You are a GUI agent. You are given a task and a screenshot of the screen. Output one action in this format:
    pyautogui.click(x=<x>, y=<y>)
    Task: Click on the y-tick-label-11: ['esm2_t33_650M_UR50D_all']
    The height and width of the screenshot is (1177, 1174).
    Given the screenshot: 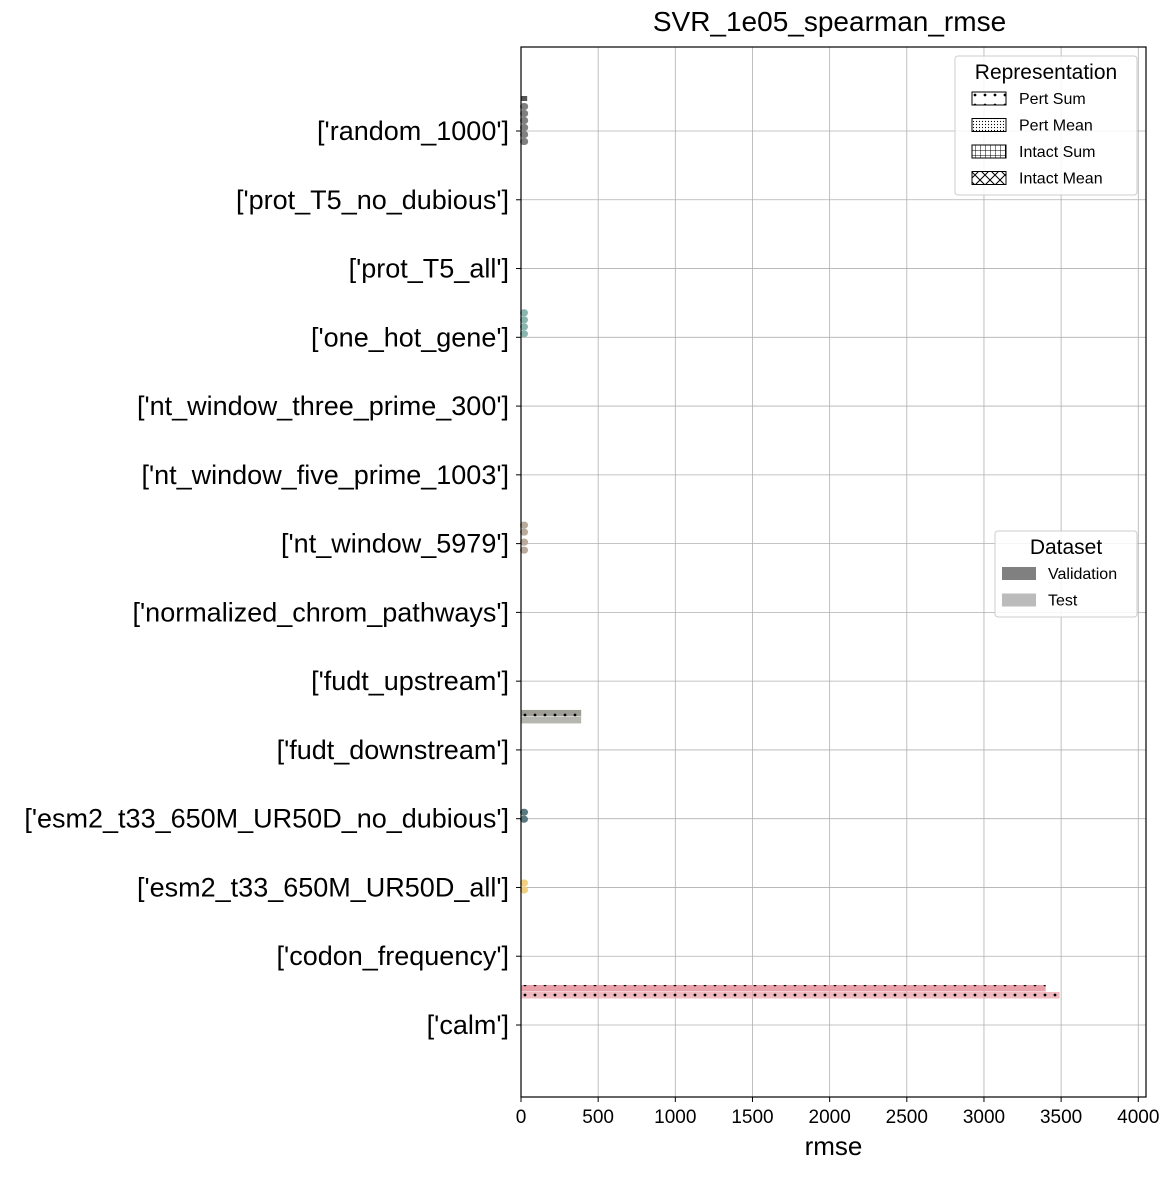 What is the action you would take?
    pyautogui.click(x=323, y=887)
    